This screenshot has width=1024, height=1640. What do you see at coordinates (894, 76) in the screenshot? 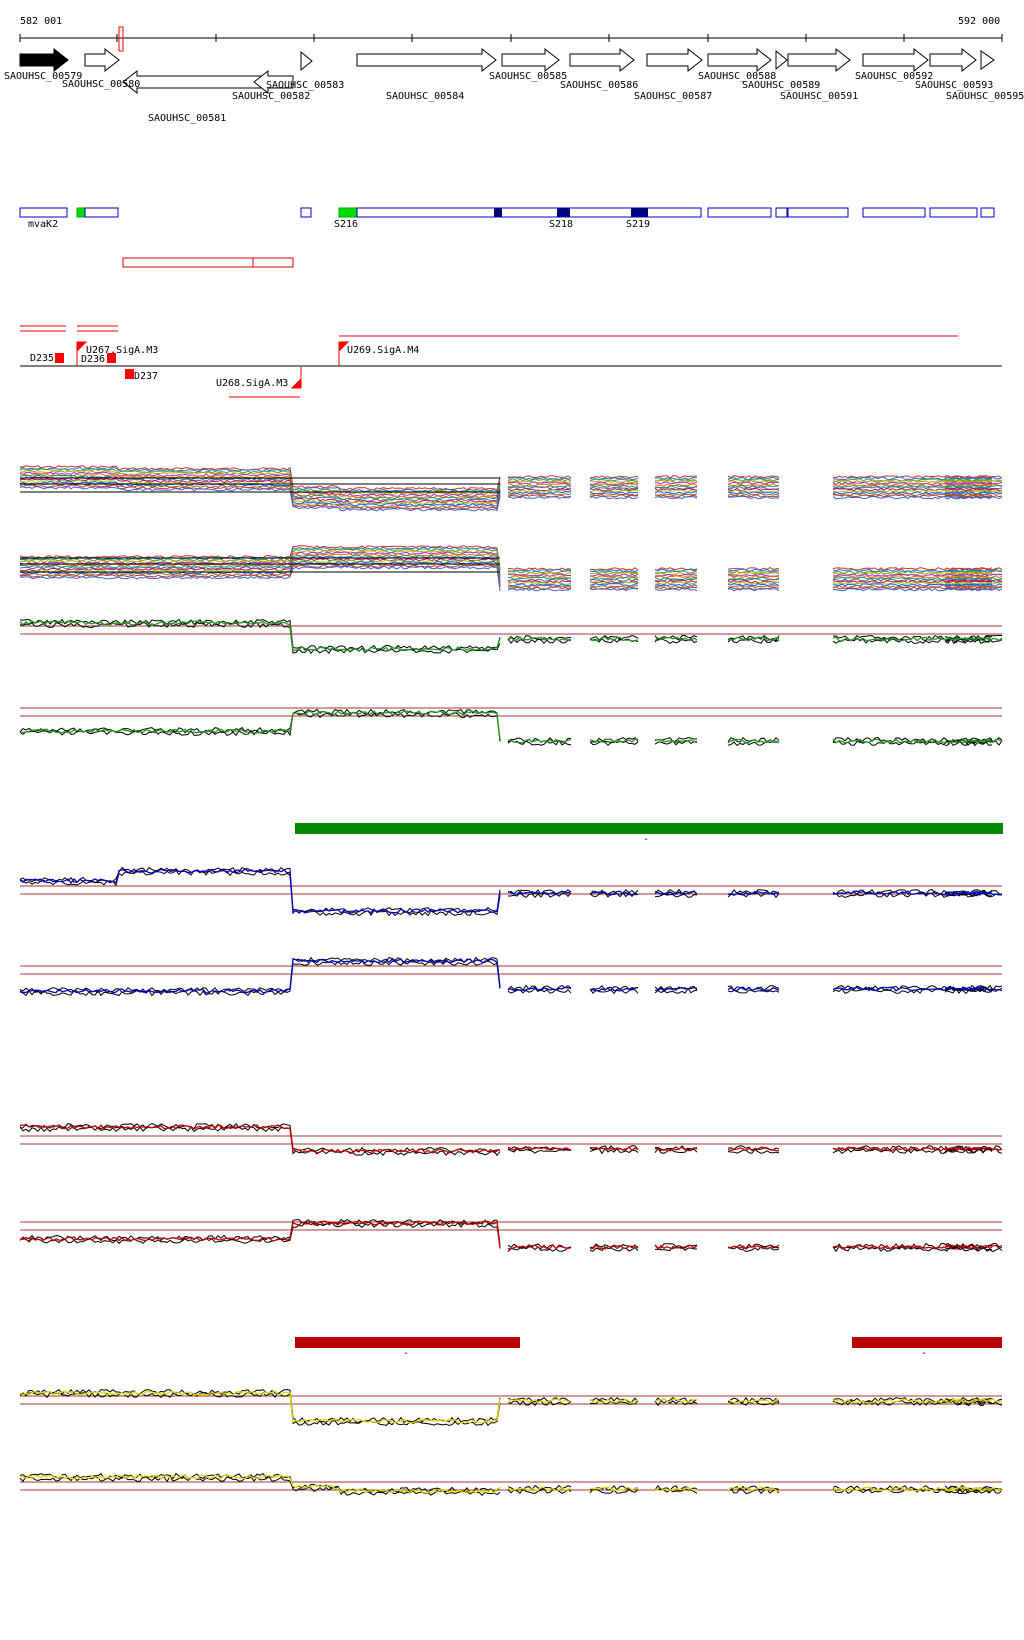
I see `gene-label: SAOUHSC_00592` at bounding box center [894, 76].